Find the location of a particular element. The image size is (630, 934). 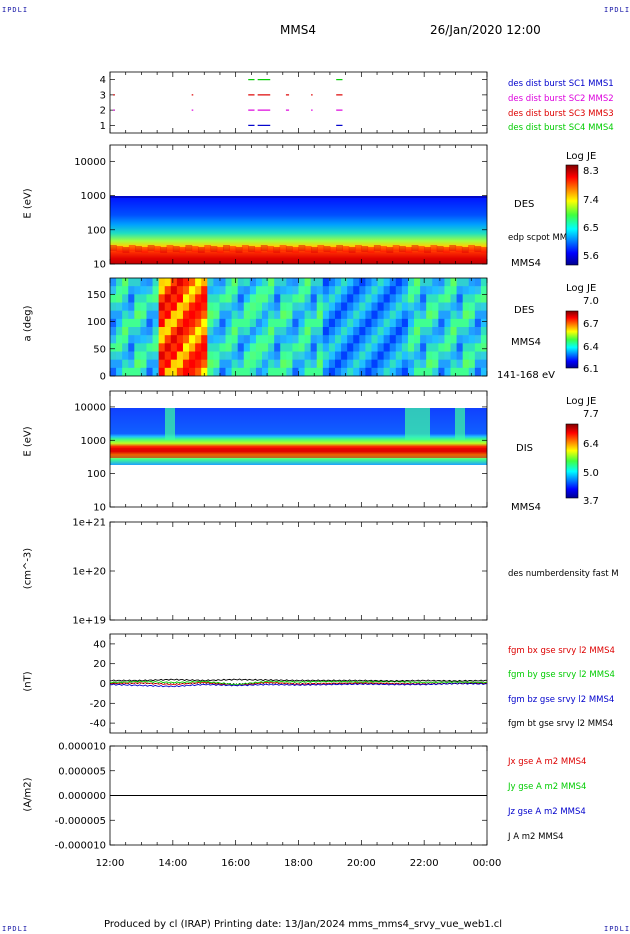

colorbar-3-title: Log JE is located at coordinates (581, 401).